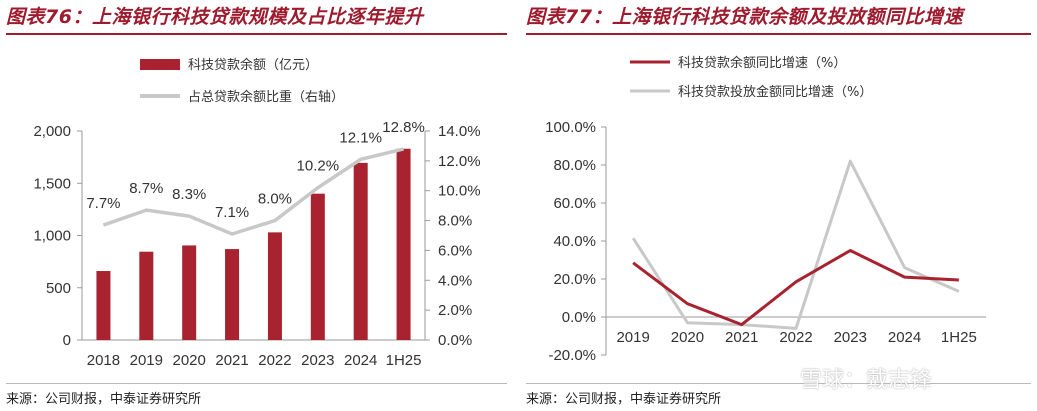  Describe the element at coordinates (360, 137) in the screenshot. I see `share-data-label: 12.1%` at that location.